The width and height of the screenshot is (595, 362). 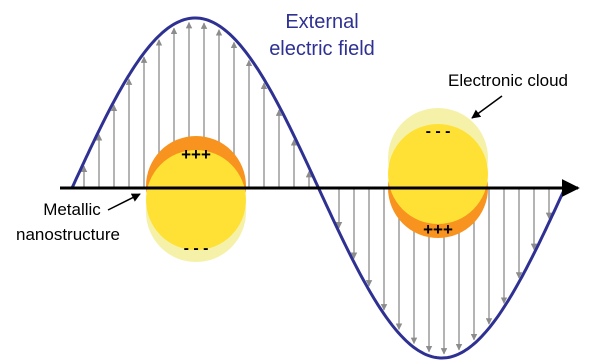 What do you see at coordinates (68, 234) in the screenshot?
I see `nanostructure-label-line2: nanostructure` at bounding box center [68, 234].